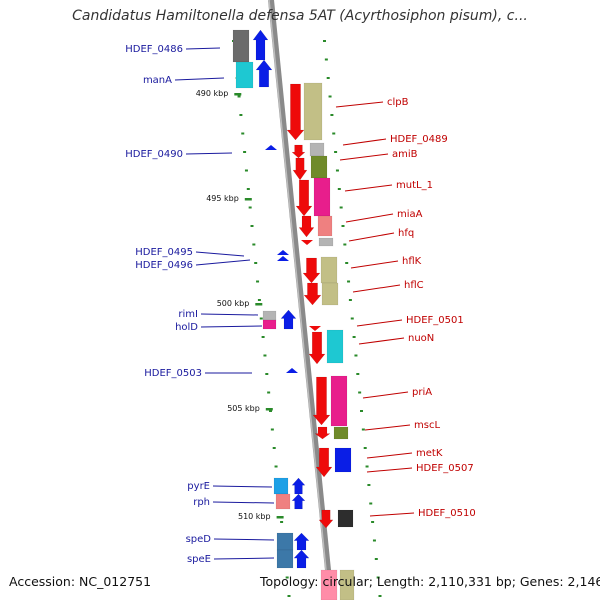 The width and height of the screenshot is (600, 600). What do you see at coordinates (243, 408) in the screenshot?
I see `kbp-label: 505 kbp` at bounding box center [243, 408].